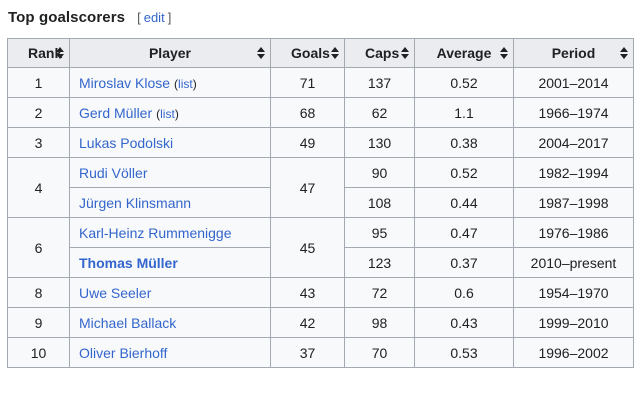 The image size is (640, 400). I want to click on player-cell: Karl-Heinz Rummenigge, so click(170, 232).